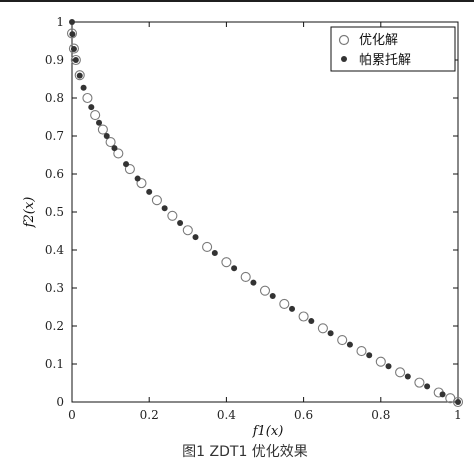 The height and width of the screenshot is (462, 474). Describe the element at coordinates (54, 212) in the screenshot. I see `y-tick-label: 0.5` at that location.